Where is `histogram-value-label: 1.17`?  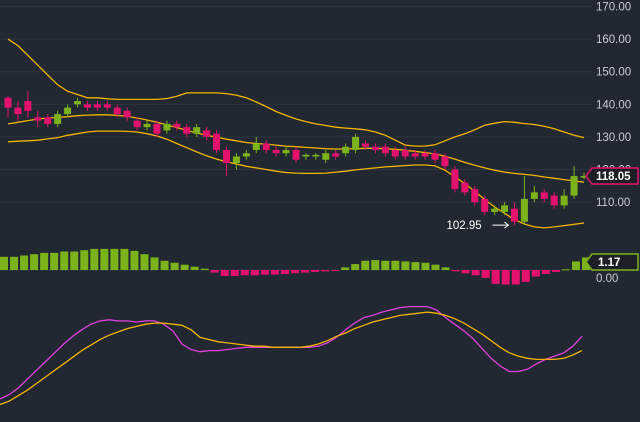
histogram-value-label: 1.17 is located at coordinates (609, 263).